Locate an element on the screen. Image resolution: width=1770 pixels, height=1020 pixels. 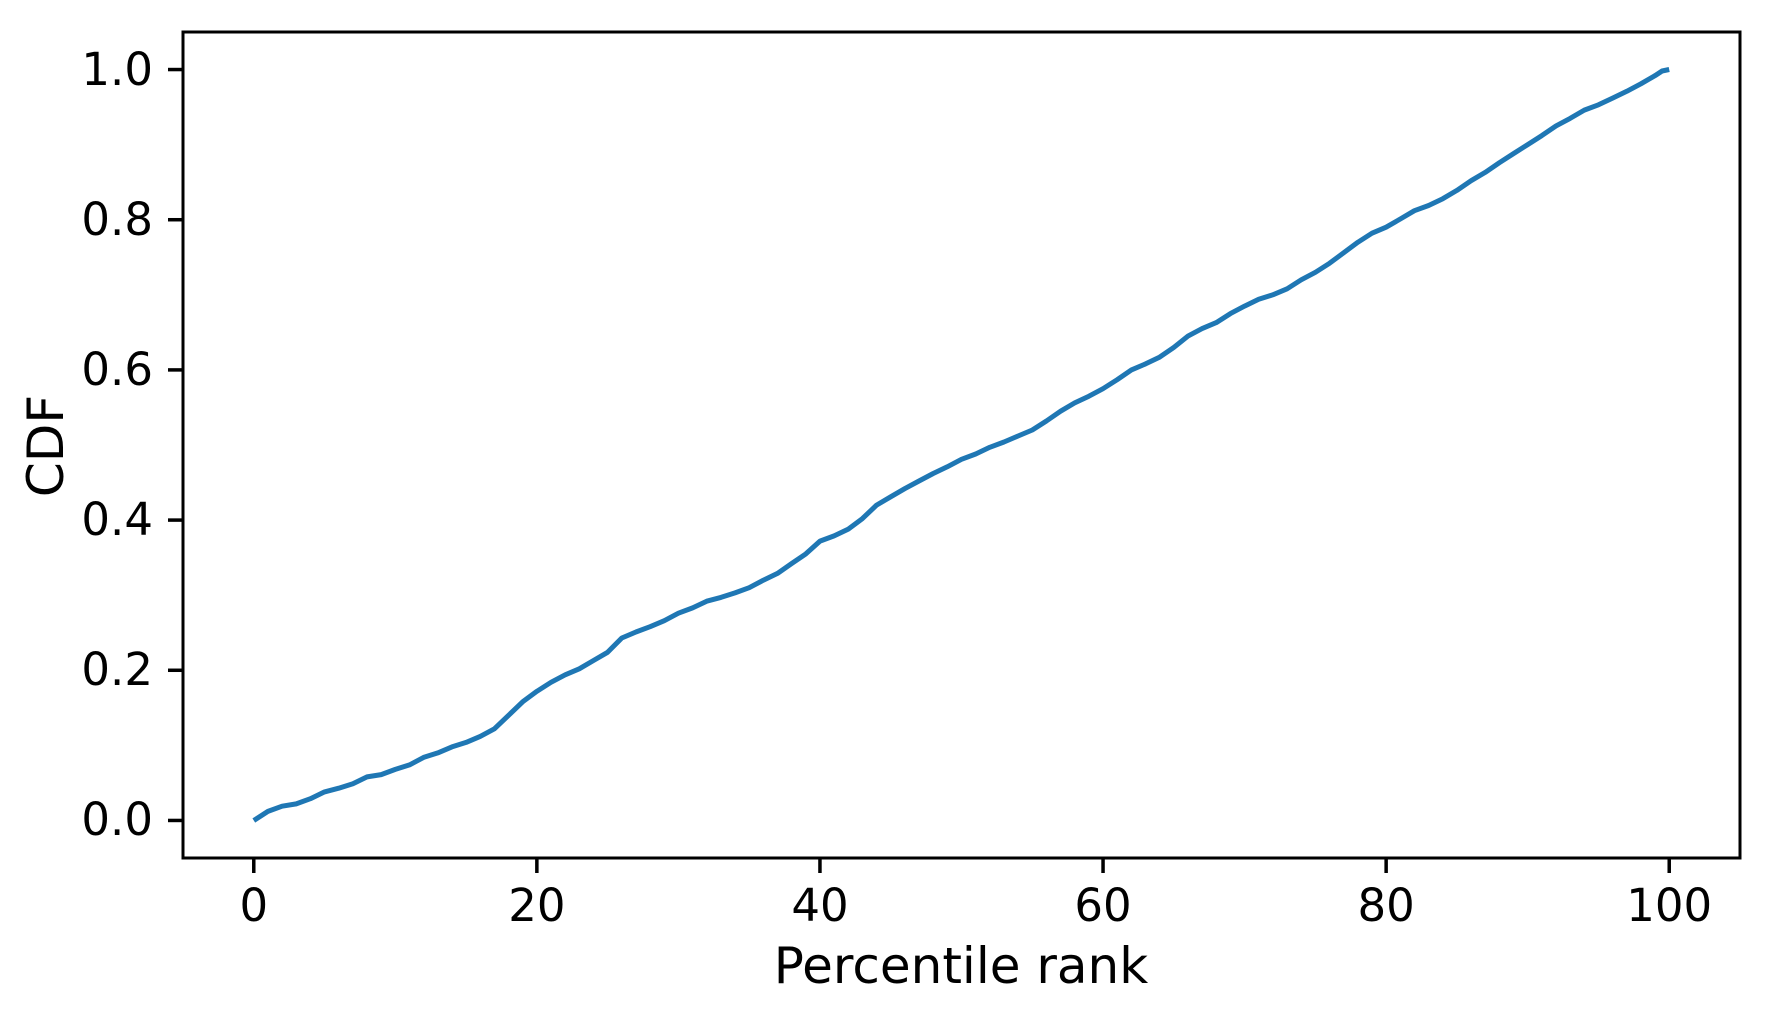
x-tick-label: 100 is located at coordinates (1669, 905).